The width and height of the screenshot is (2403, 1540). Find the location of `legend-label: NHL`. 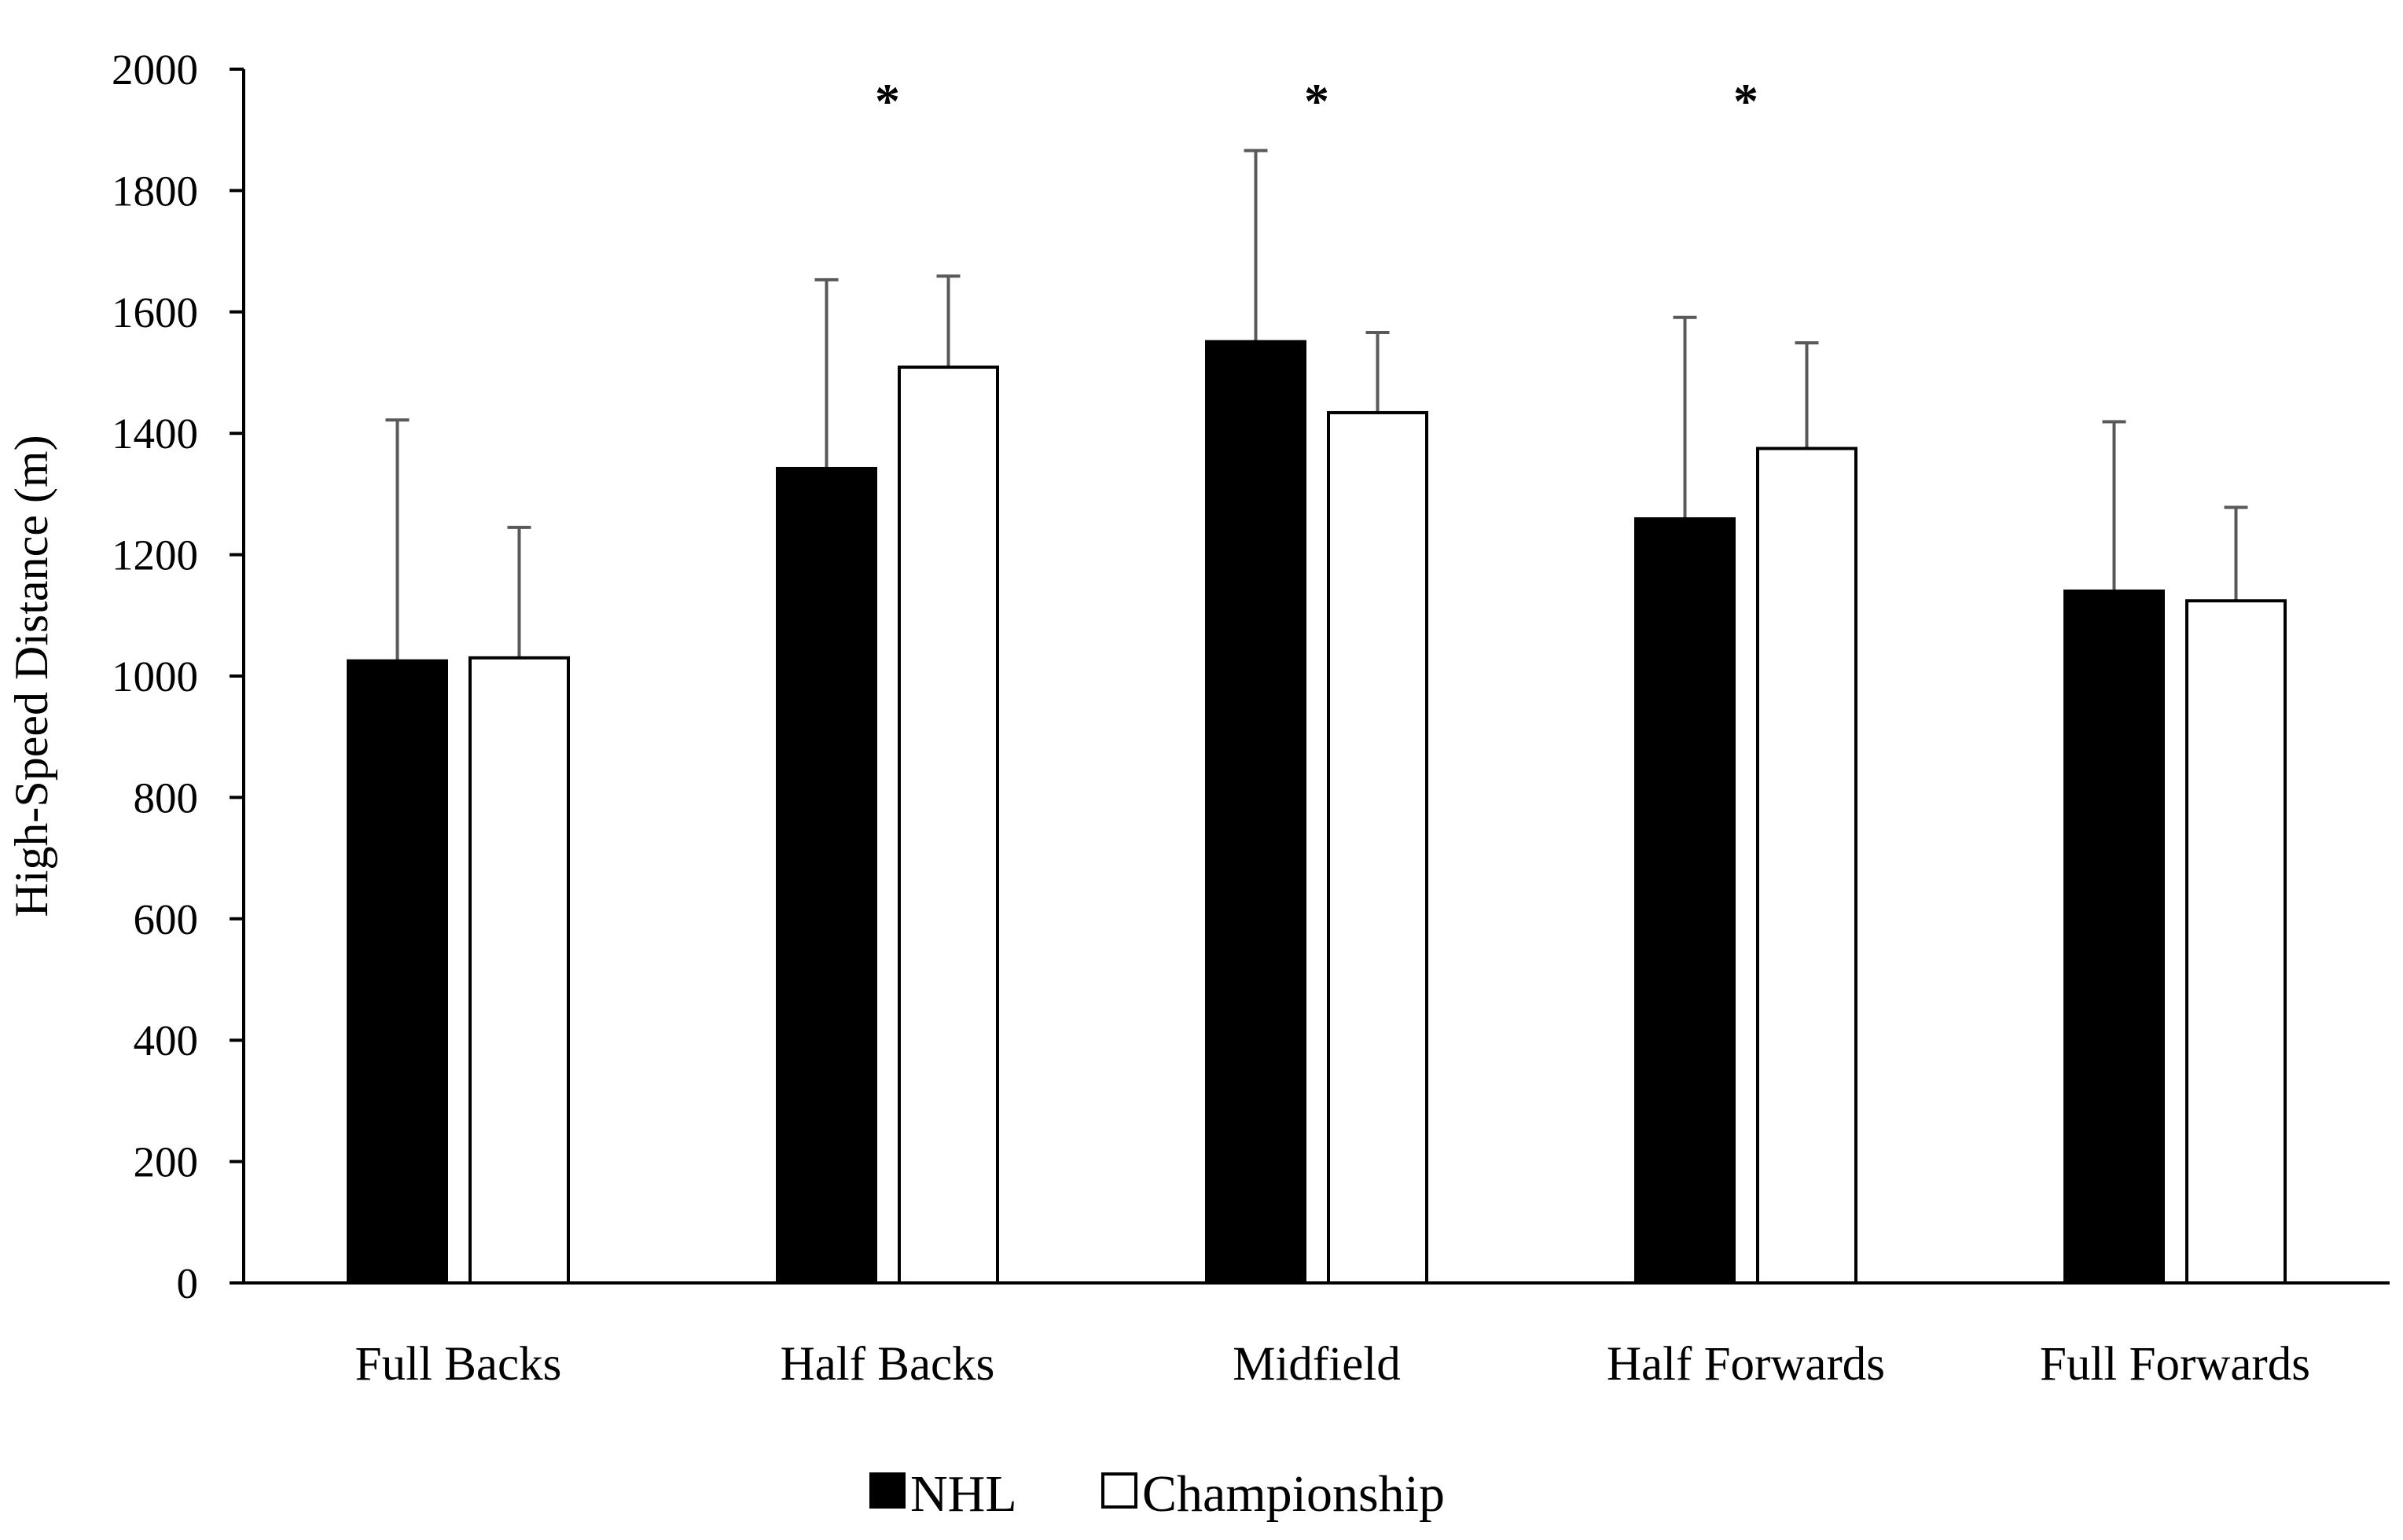

legend-label: NHL is located at coordinates (963, 1494).